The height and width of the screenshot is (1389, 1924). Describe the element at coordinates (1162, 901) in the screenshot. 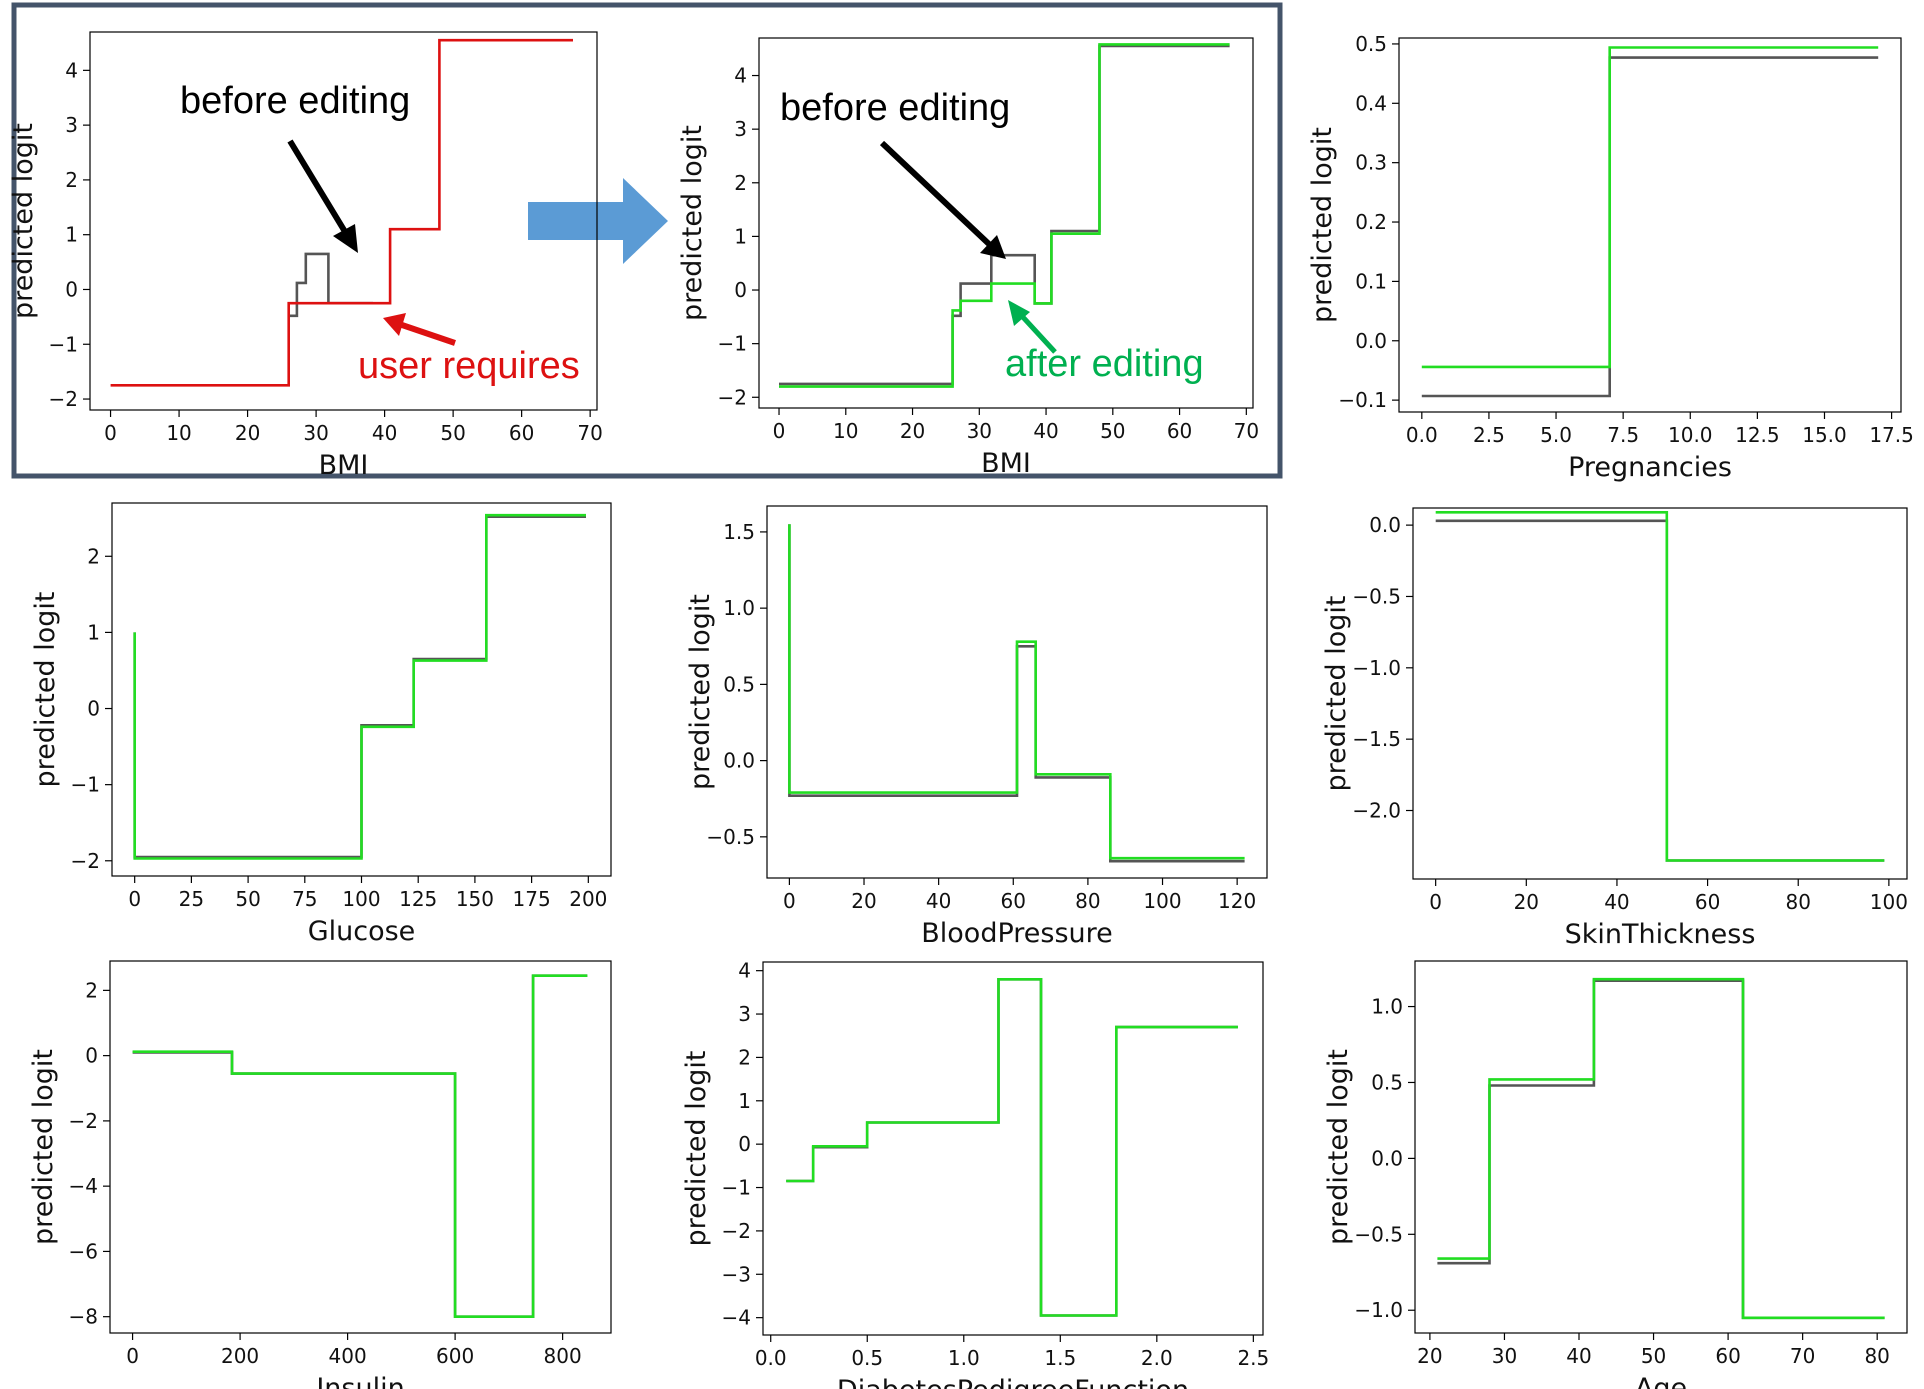

I see `x-tick-label-bloodpressure-5: 100` at that location.